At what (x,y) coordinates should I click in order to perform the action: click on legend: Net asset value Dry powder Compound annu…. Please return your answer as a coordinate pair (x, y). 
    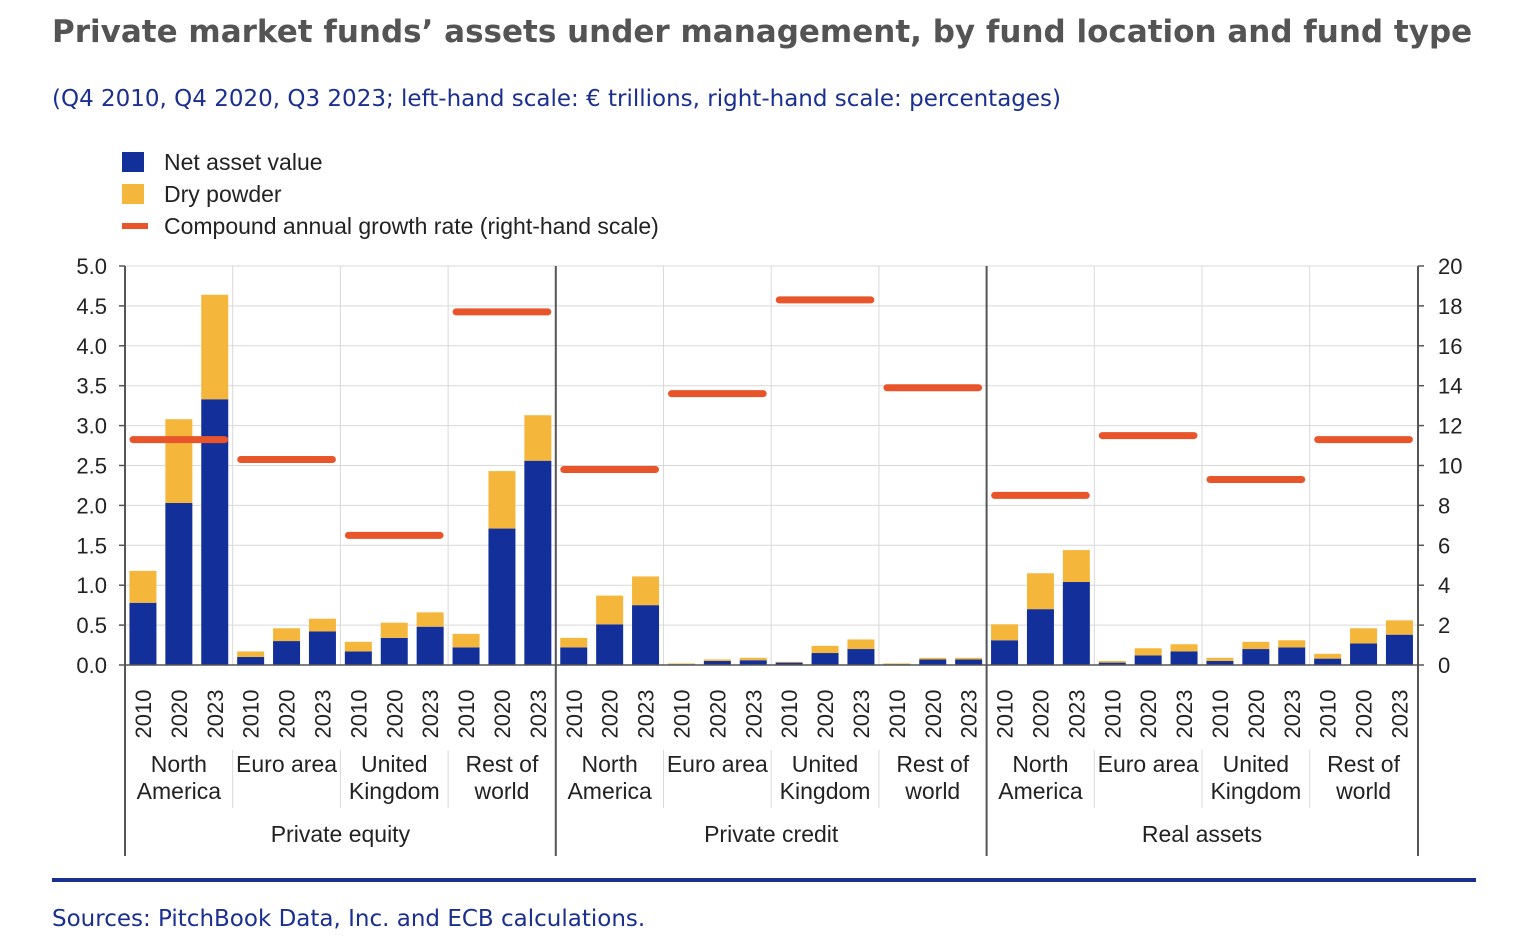
    Looking at the image, I should click on (390, 194).